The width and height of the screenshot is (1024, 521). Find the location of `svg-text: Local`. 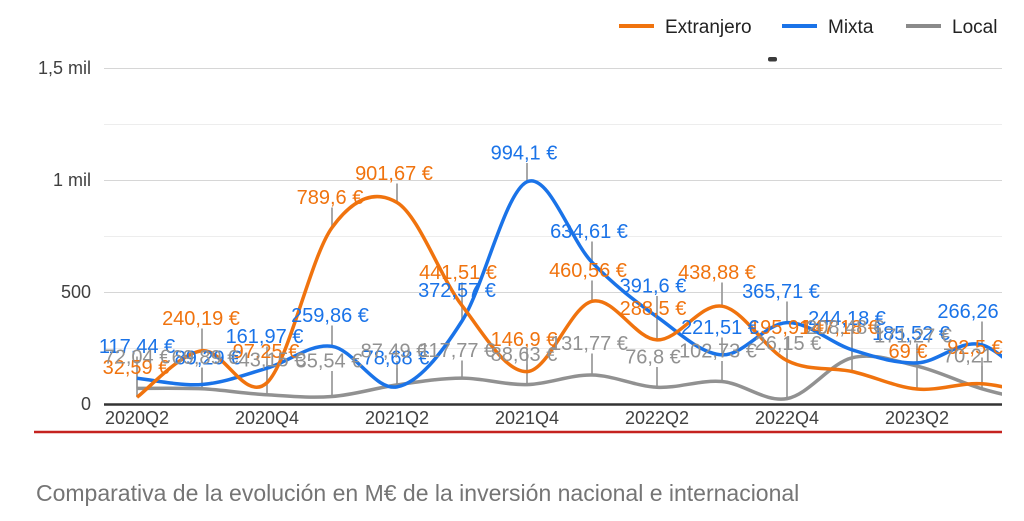

svg-text: Local is located at coordinates (974, 27).